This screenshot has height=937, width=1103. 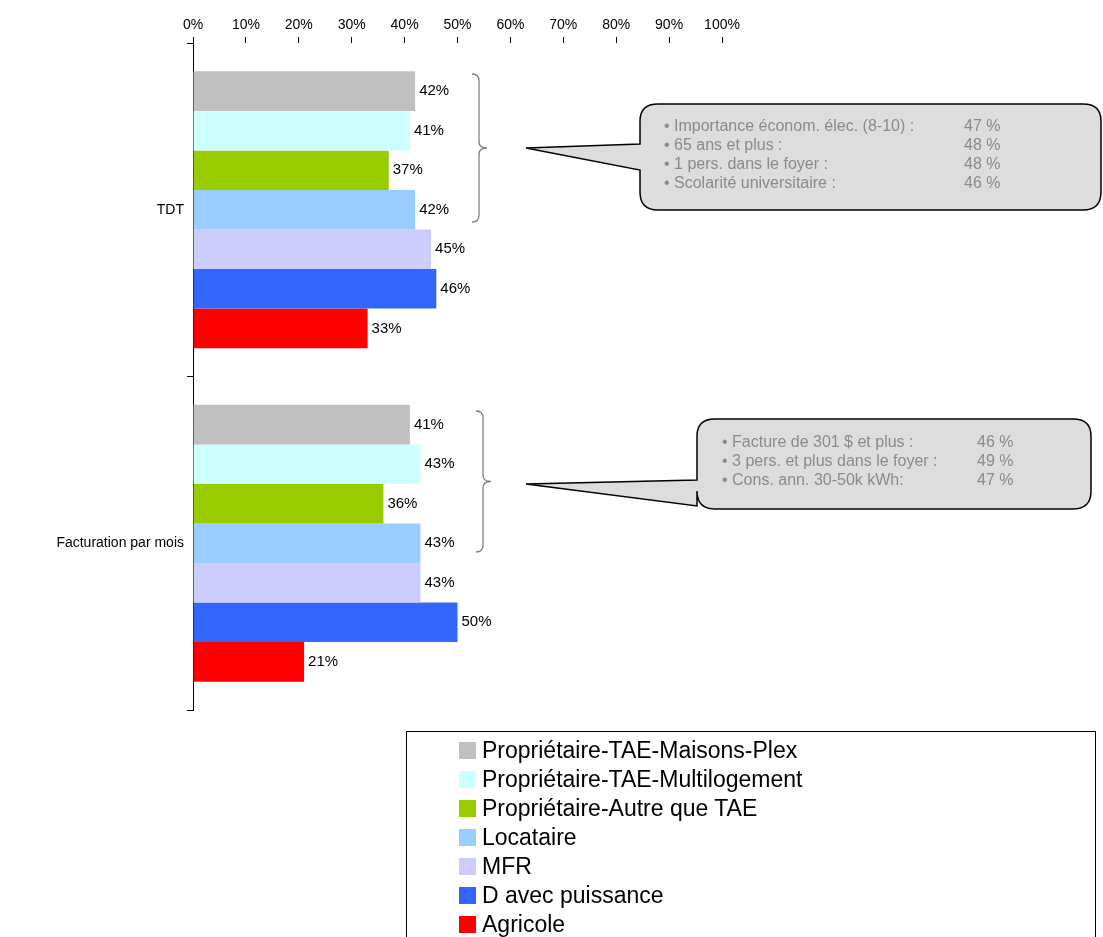 I want to click on legend-label: Propriétaire-TAE-Multilogement, so click(x=642, y=779).